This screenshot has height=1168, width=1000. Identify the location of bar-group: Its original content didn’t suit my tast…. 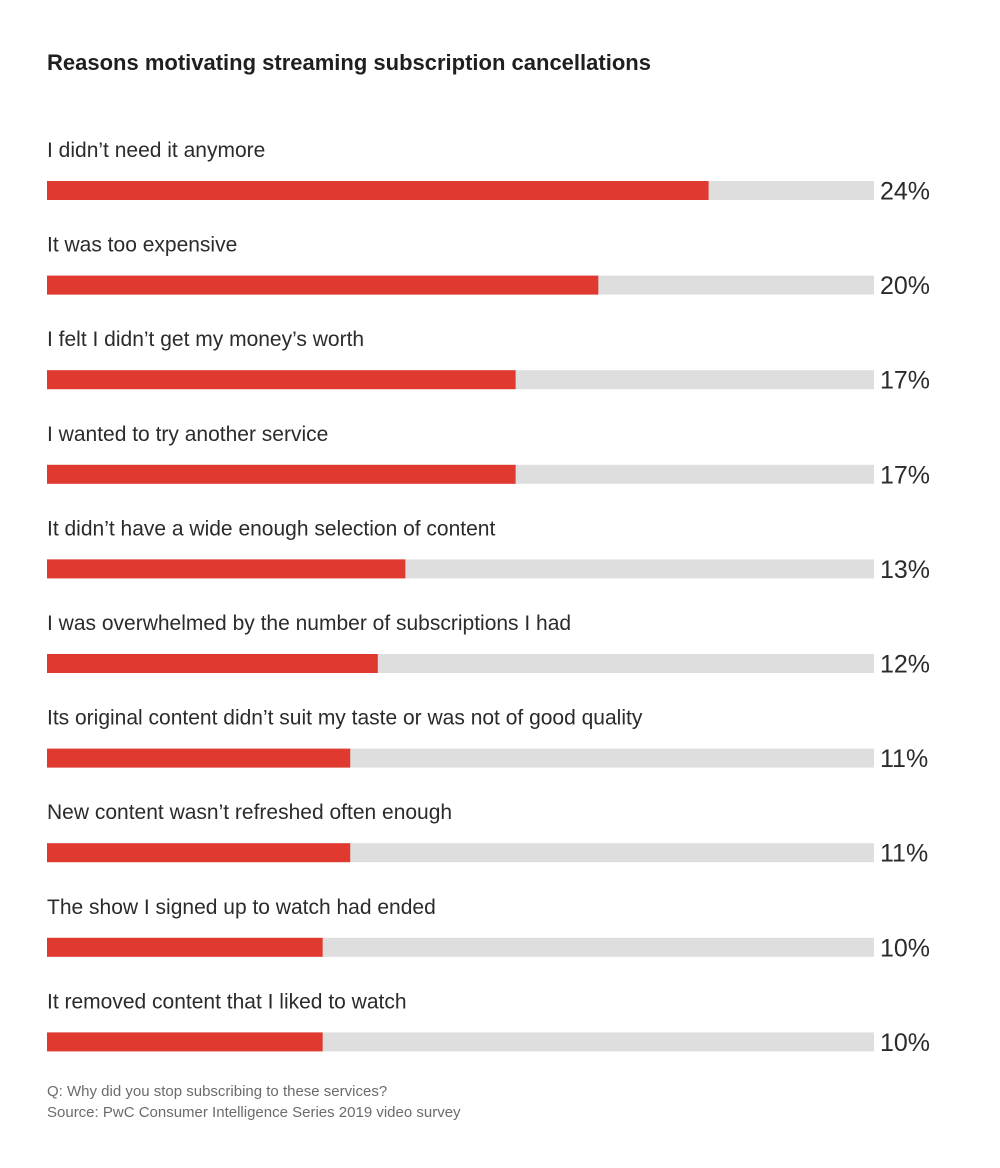
(487, 740).